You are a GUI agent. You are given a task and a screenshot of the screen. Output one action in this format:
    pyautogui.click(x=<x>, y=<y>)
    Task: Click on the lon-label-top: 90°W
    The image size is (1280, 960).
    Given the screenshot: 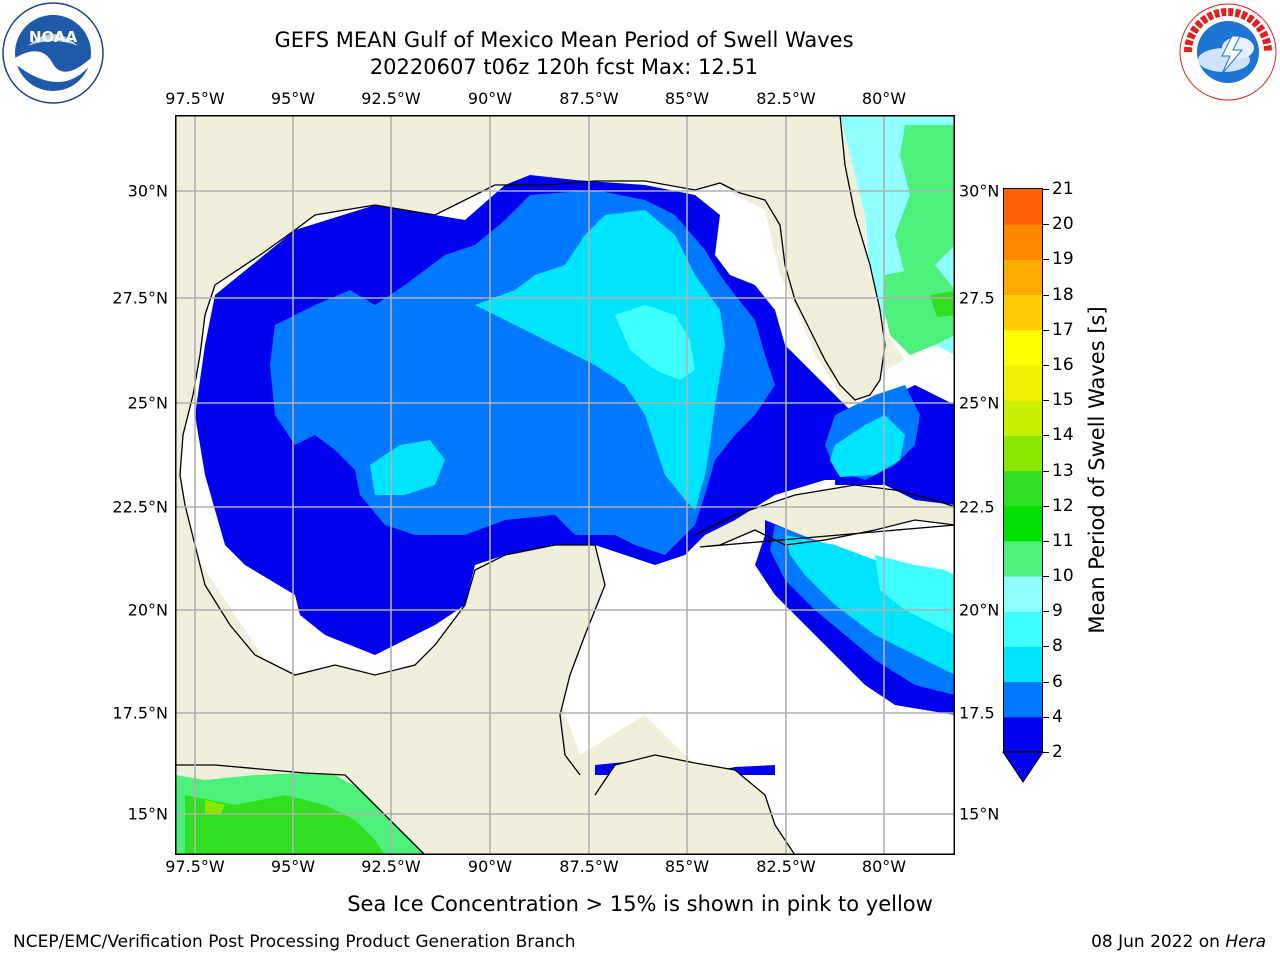 What is the action you would take?
    pyautogui.click(x=490, y=98)
    